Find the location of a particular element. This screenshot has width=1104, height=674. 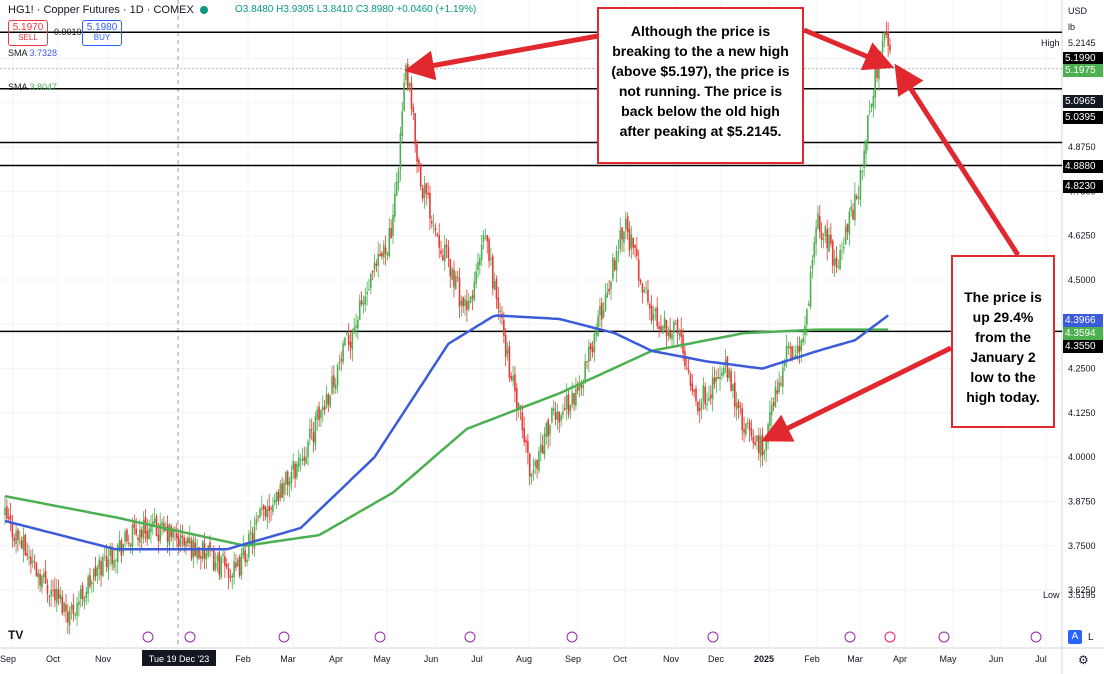

currency-label: USD is located at coordinates (1078, 11).